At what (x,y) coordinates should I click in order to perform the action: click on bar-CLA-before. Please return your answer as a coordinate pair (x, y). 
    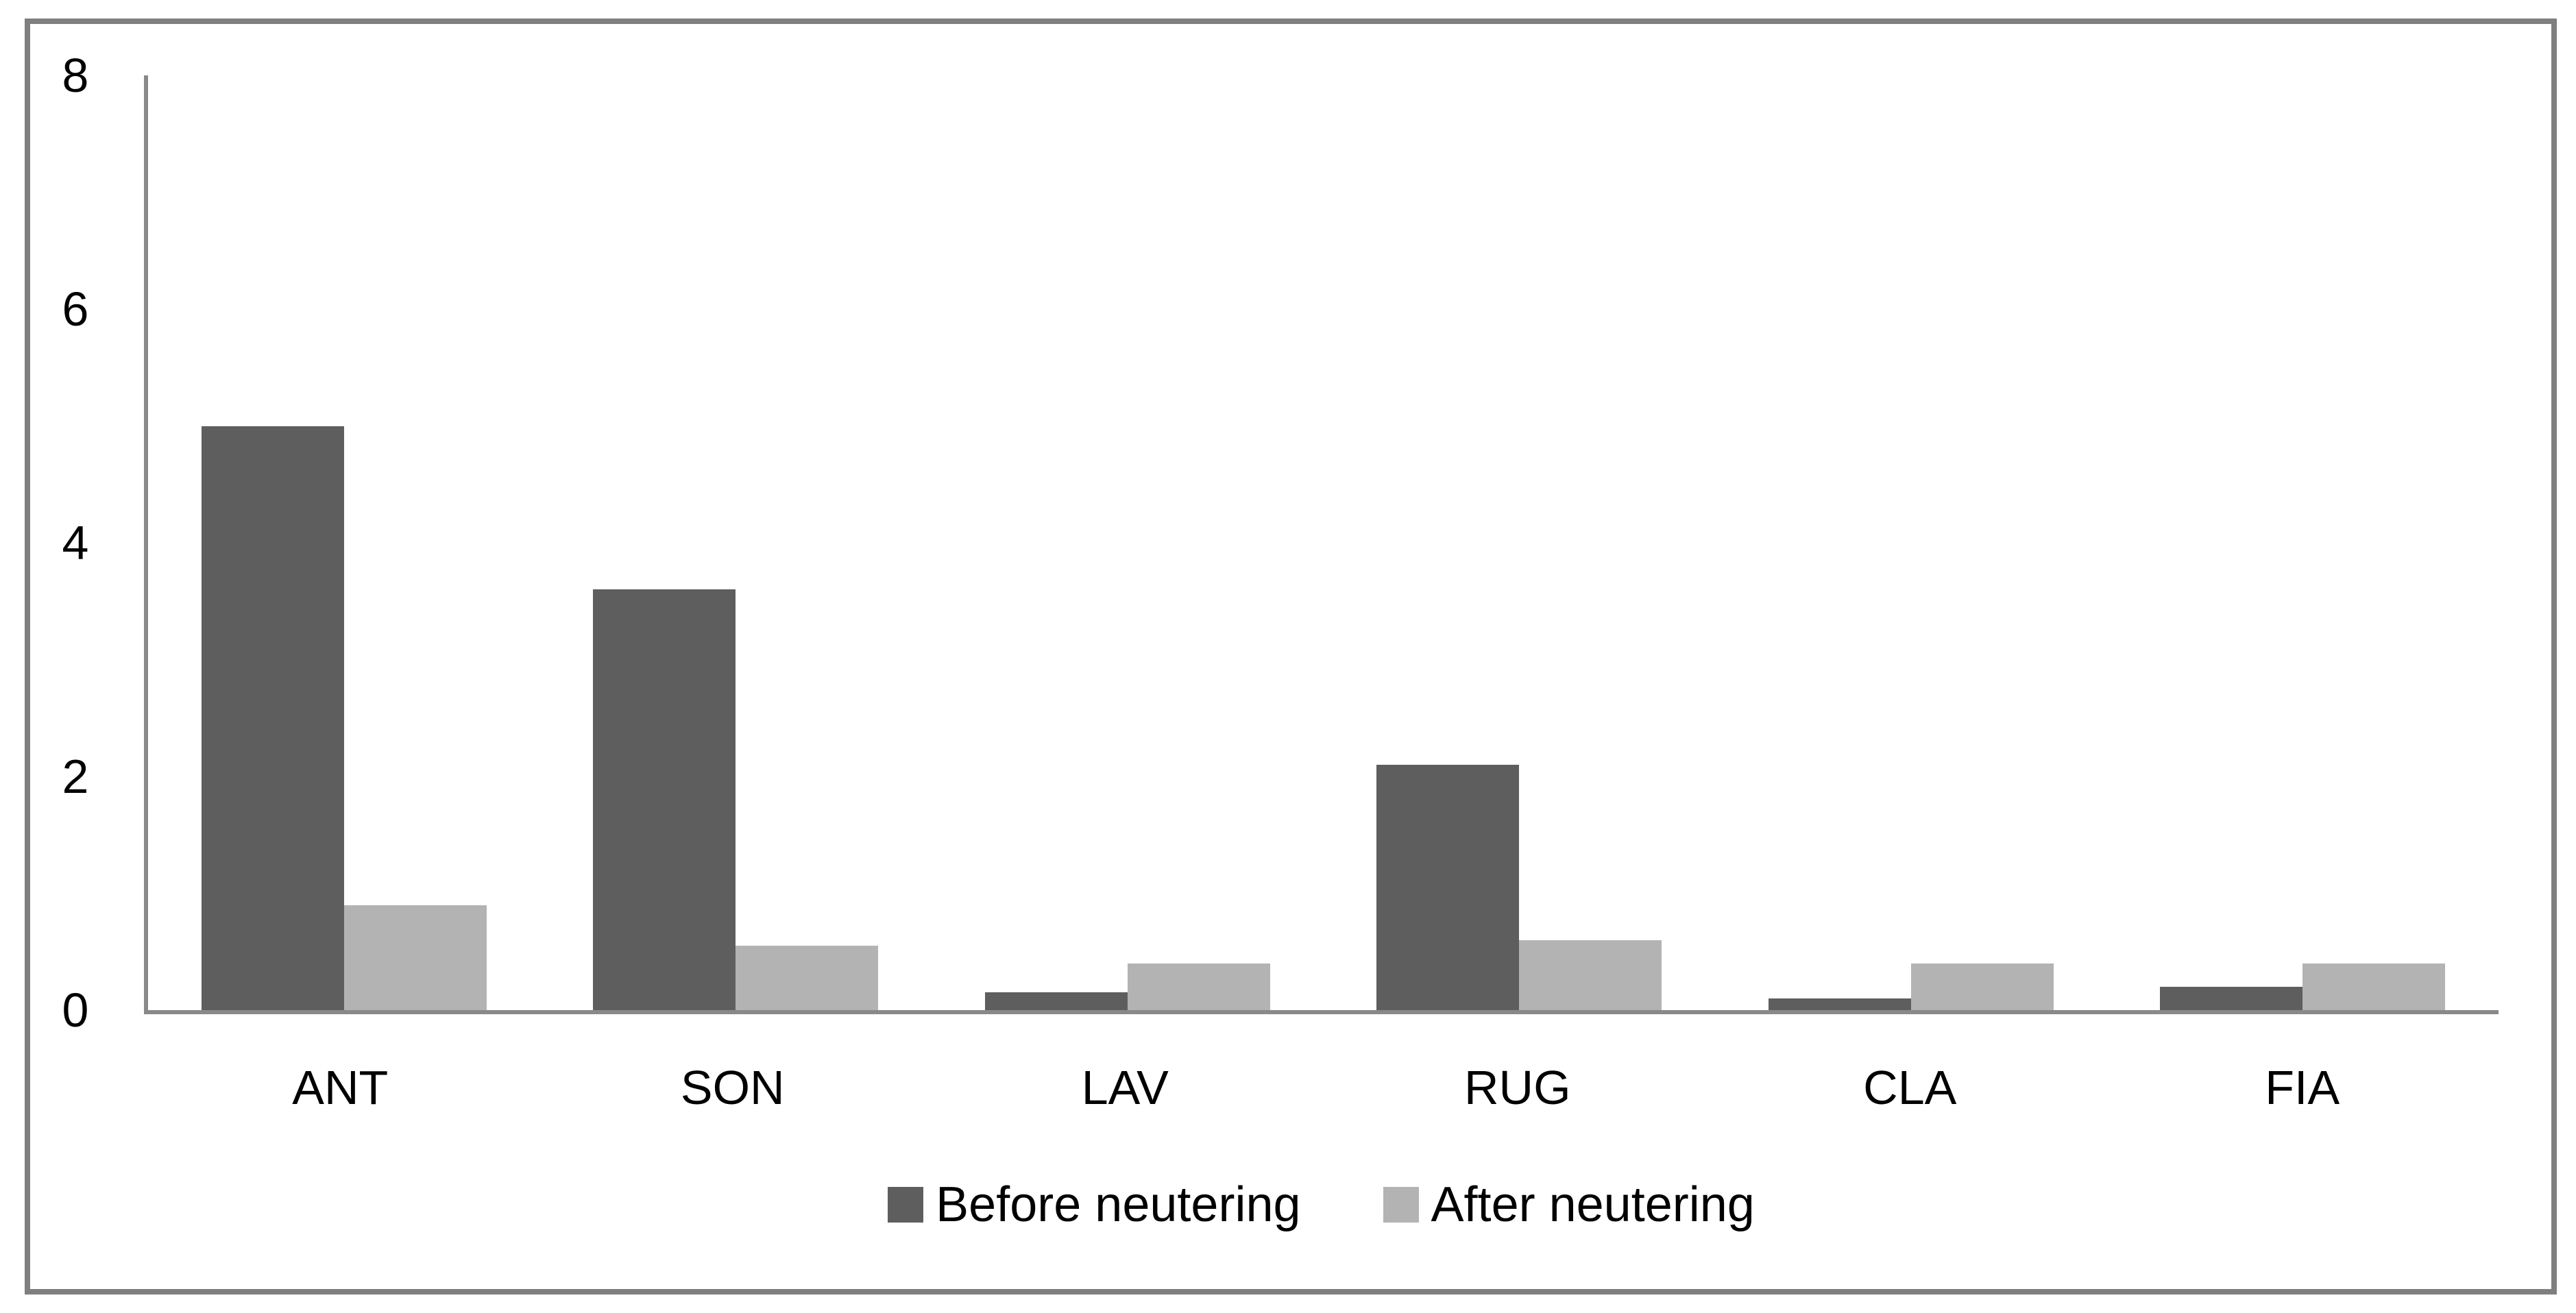
    Looking at the image, I should click on (1839, 1004).